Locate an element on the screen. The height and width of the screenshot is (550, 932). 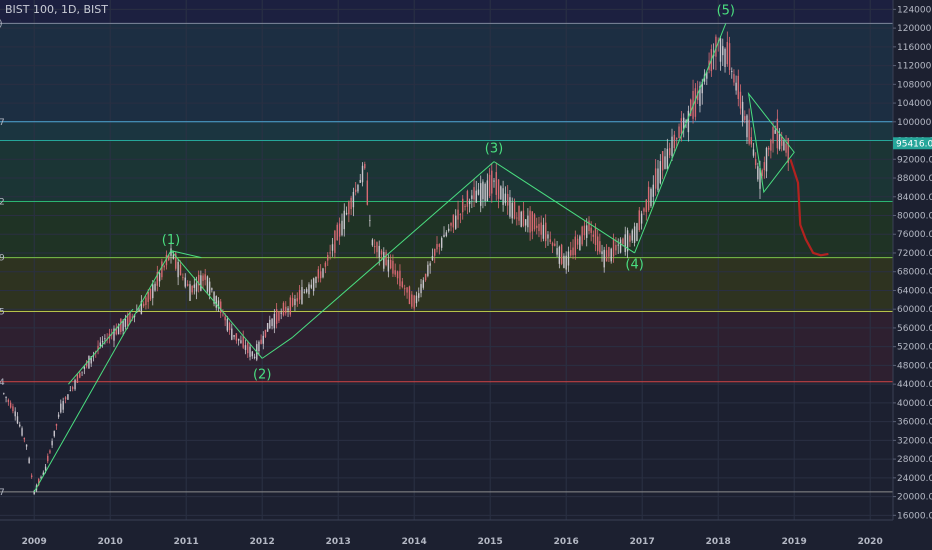
y-tick-label: 124000.00 is located at coordinates (914, 10).